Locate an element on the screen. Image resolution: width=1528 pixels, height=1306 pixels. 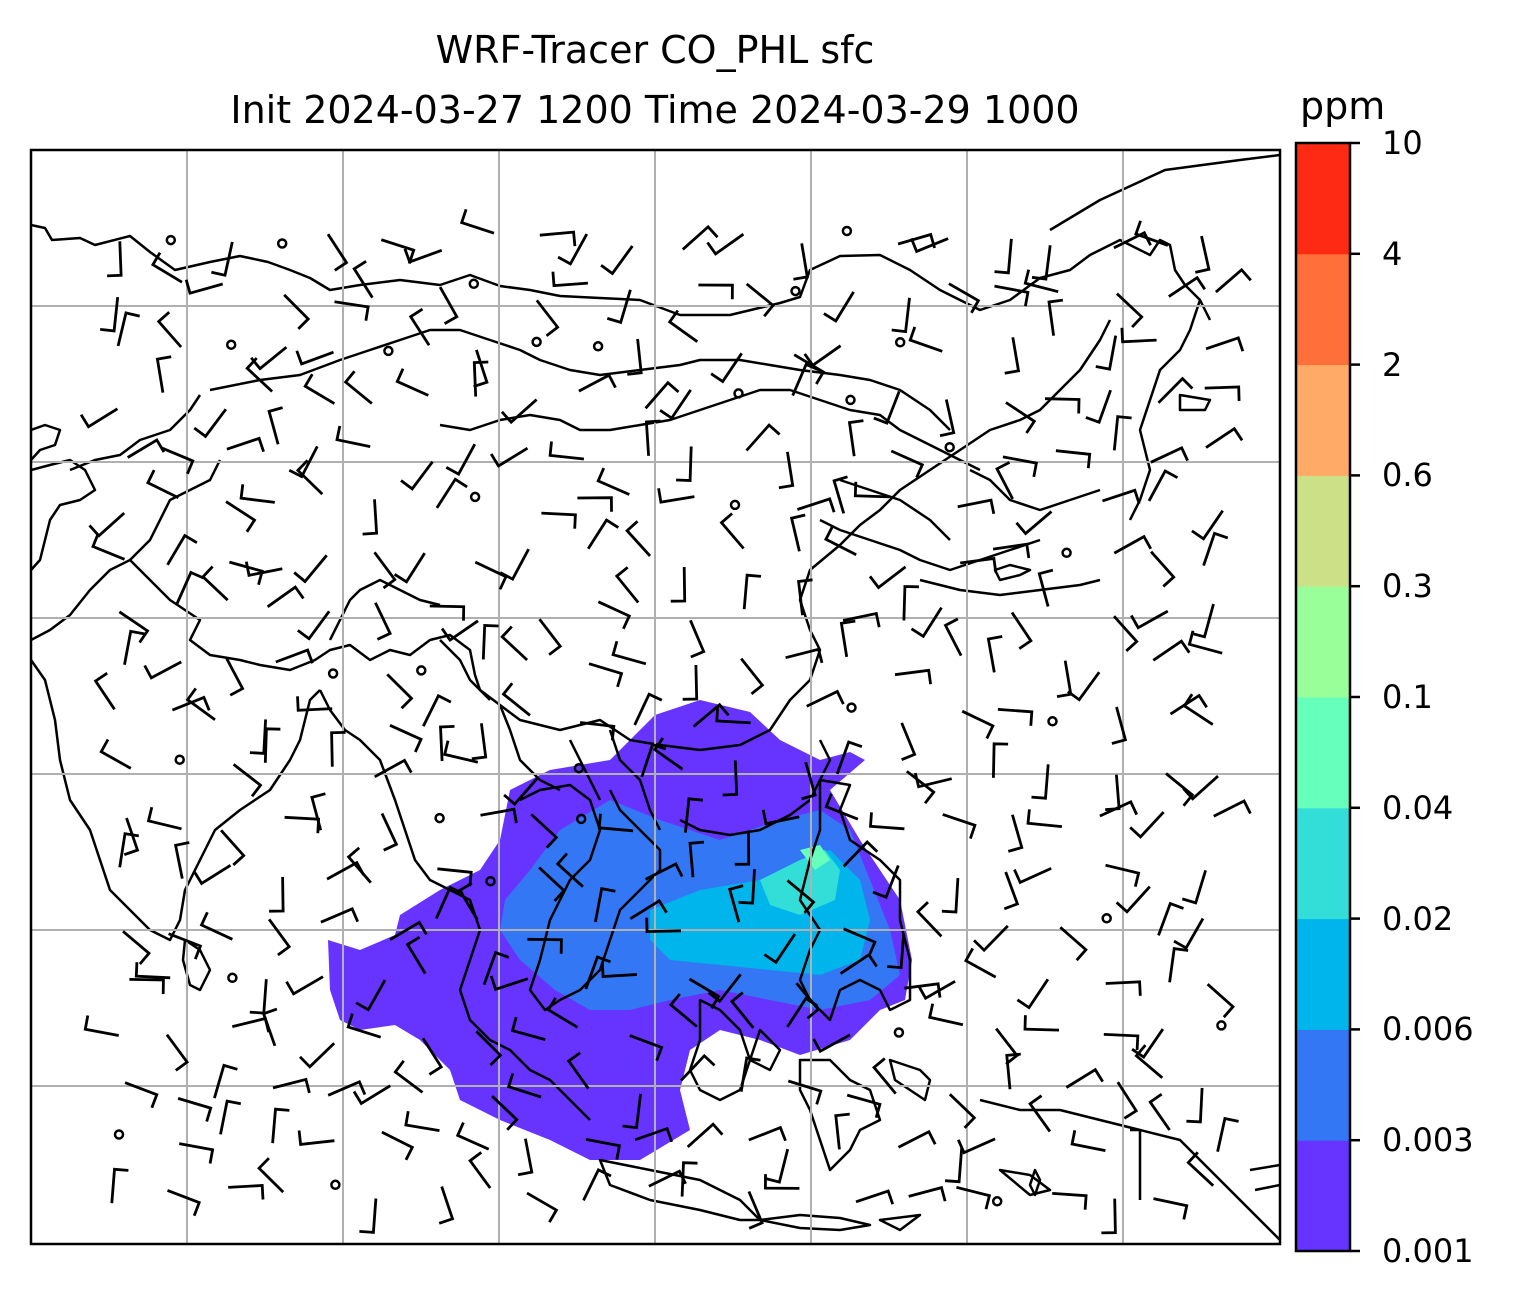
colorbar-tick-label: 0.1 is located at coordinates (1407, 697).